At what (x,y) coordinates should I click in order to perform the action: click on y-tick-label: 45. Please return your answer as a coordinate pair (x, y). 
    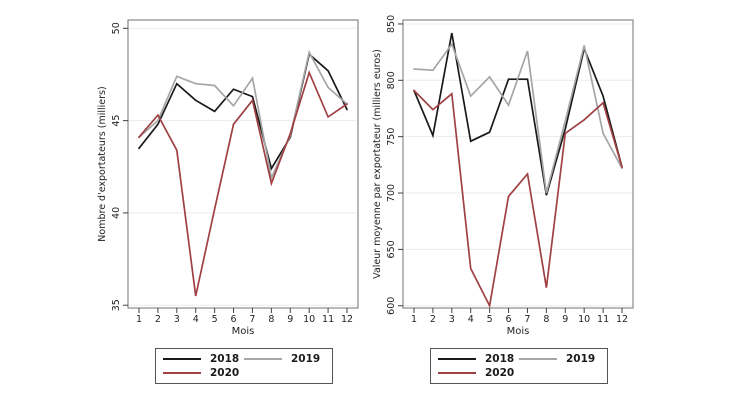
    Looking at the image, I should click on (116, 121).